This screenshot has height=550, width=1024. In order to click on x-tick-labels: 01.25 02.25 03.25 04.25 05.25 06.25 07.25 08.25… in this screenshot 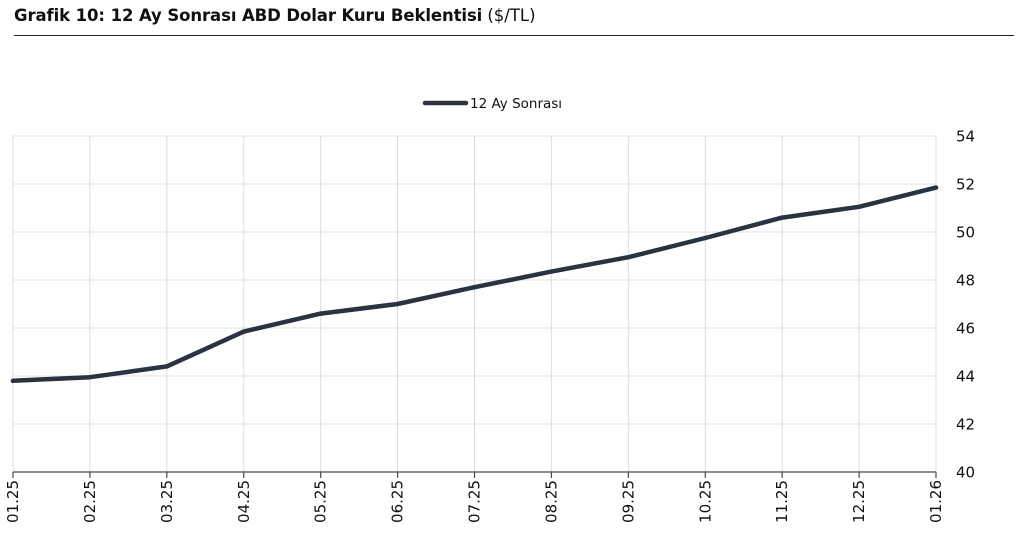, I will do `click(474, 501)`.